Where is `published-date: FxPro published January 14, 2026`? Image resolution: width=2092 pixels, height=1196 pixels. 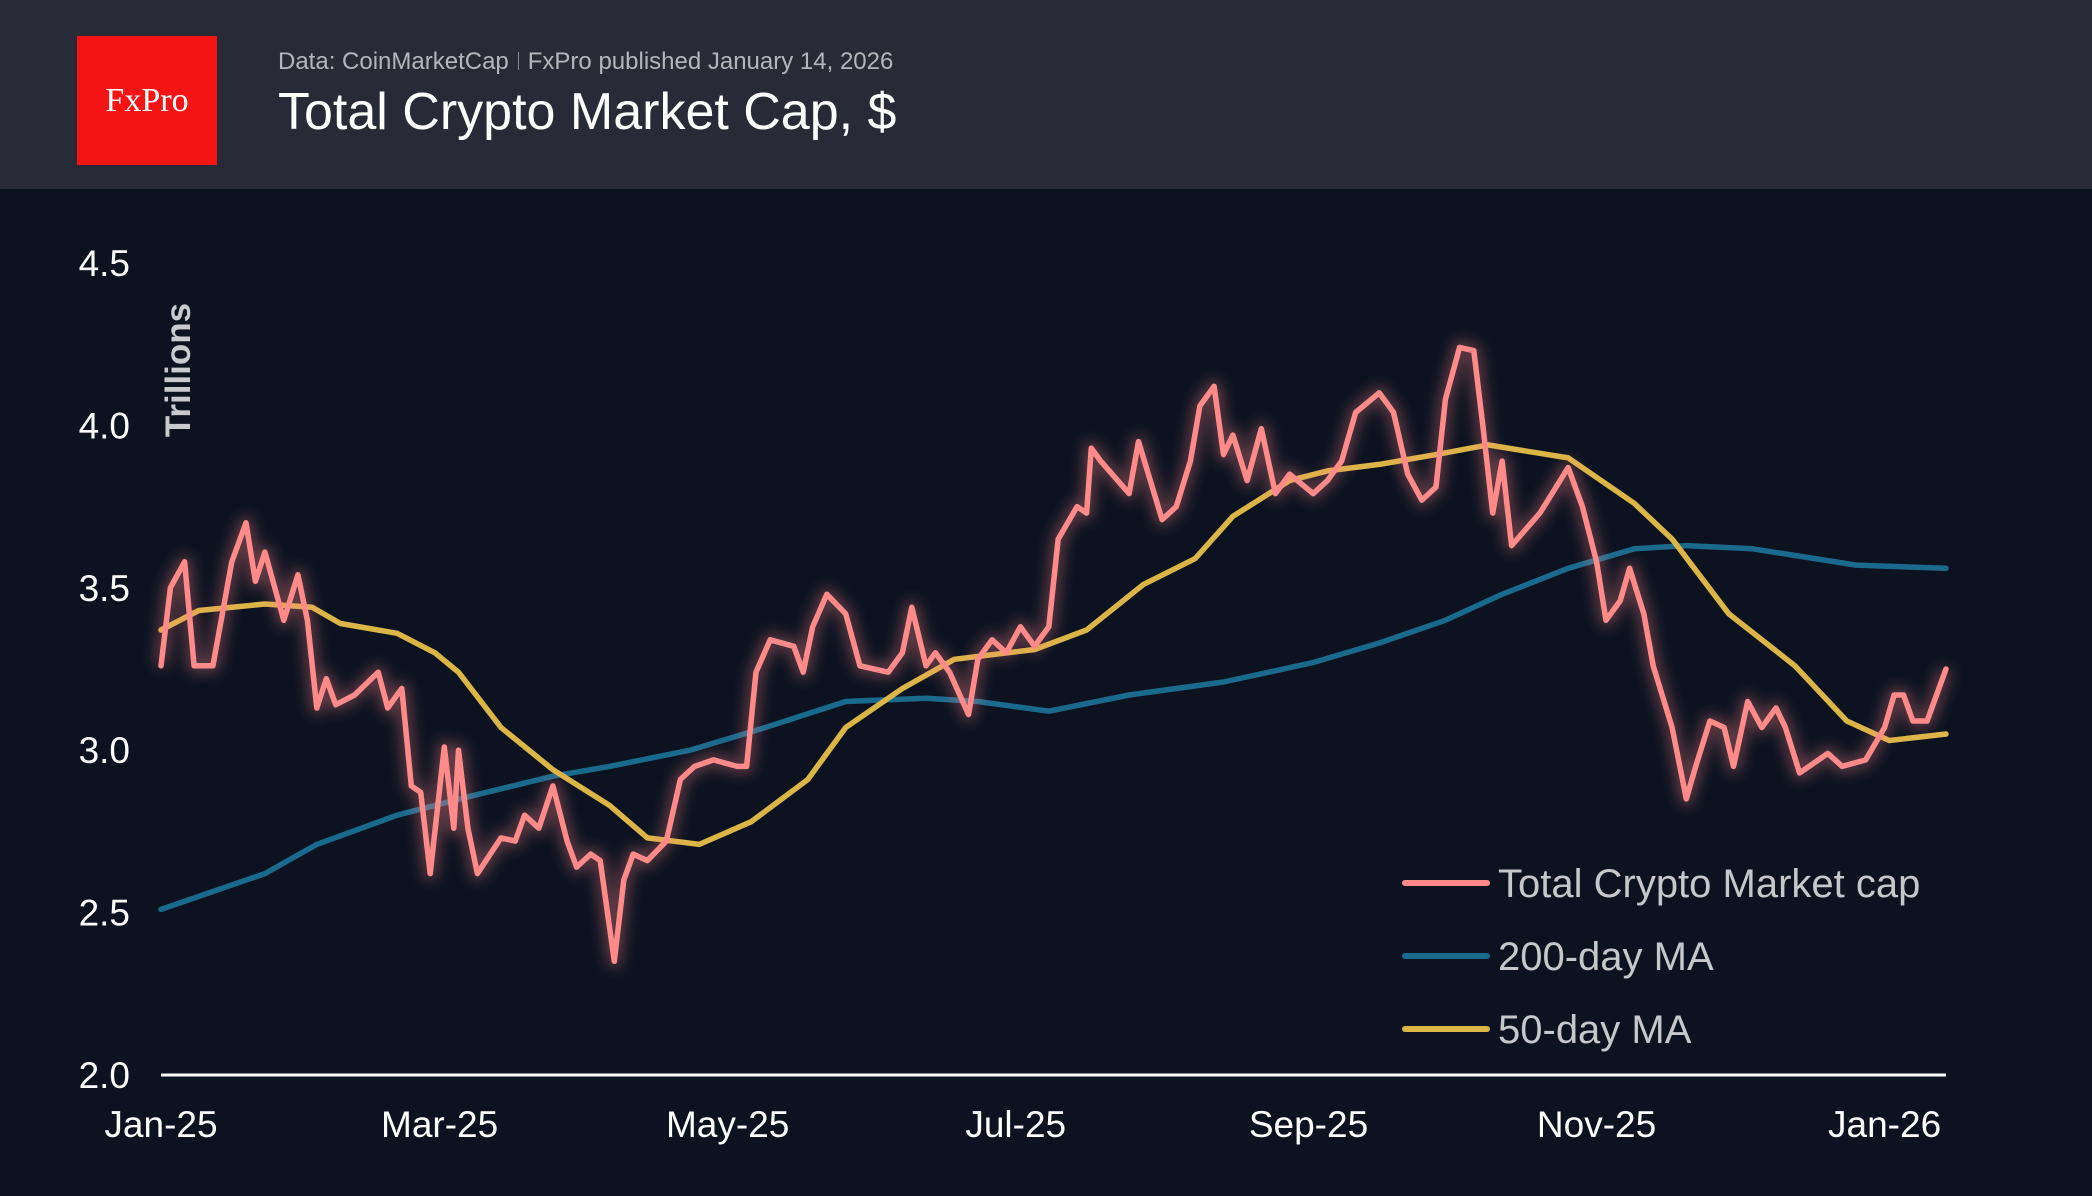
published-date: FxPro published January 14, 2026 is located at coordinates (710, 61).